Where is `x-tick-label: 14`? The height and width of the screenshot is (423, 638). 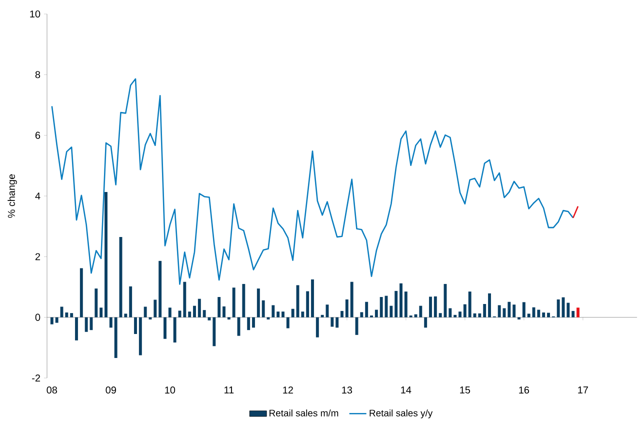
x-tick-label: 14 is located at coordinates (406, 390).